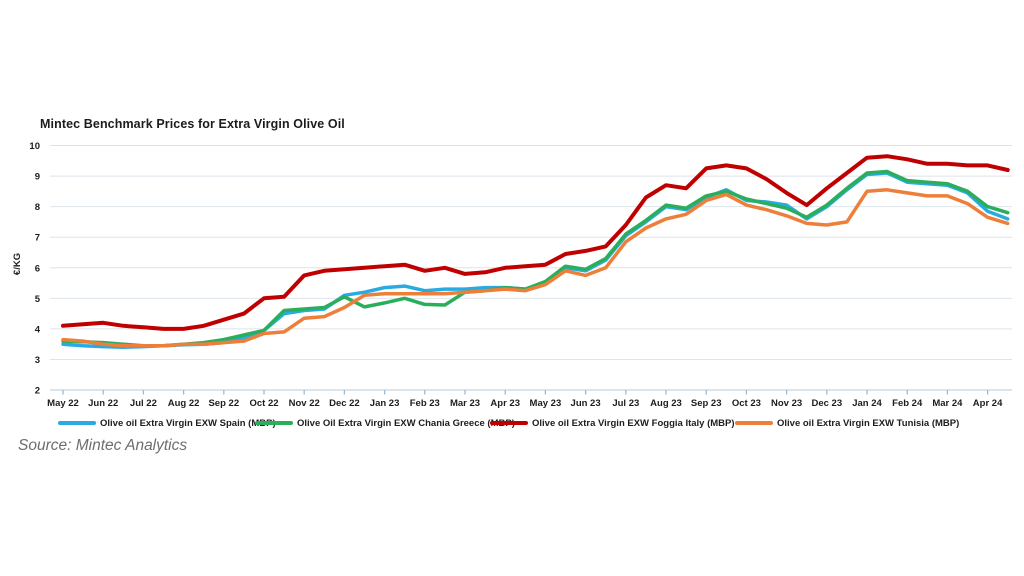 Image resolution: width=1024 pixels, height=576 pixels. What do you see at coordinates (184, 403) in the screenshot?
I see `x-tick-label: Aug 22` at bounding box center [184, 403].